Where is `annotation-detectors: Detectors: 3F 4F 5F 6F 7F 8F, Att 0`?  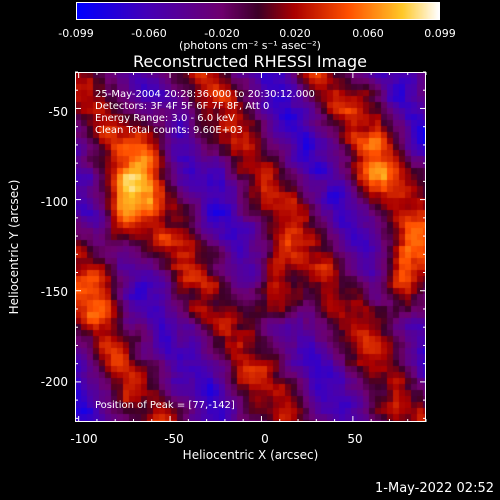
annotation-detectors: Detectors: 3F 4F 5F 6F 7F 8F, Att 0 is located at coordinates (182, 106).